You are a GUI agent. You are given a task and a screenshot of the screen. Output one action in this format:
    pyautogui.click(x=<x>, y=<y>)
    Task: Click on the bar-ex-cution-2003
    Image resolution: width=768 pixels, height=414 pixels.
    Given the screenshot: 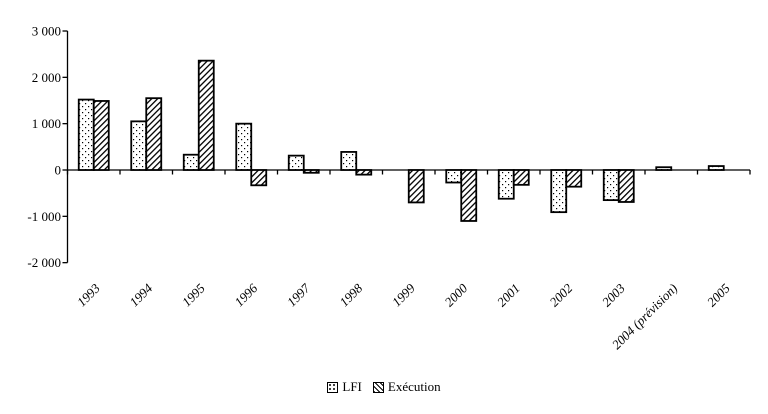 What is the action you would take?
    pyautogui.click(x=626, y=186)
    